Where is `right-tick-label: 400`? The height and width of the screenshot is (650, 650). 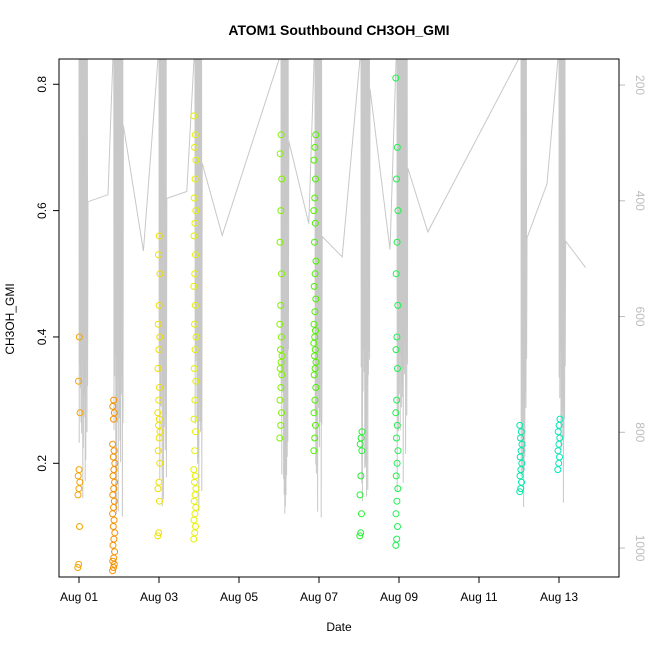 right-tick-label: 400 is located at coordinates (640, 201).